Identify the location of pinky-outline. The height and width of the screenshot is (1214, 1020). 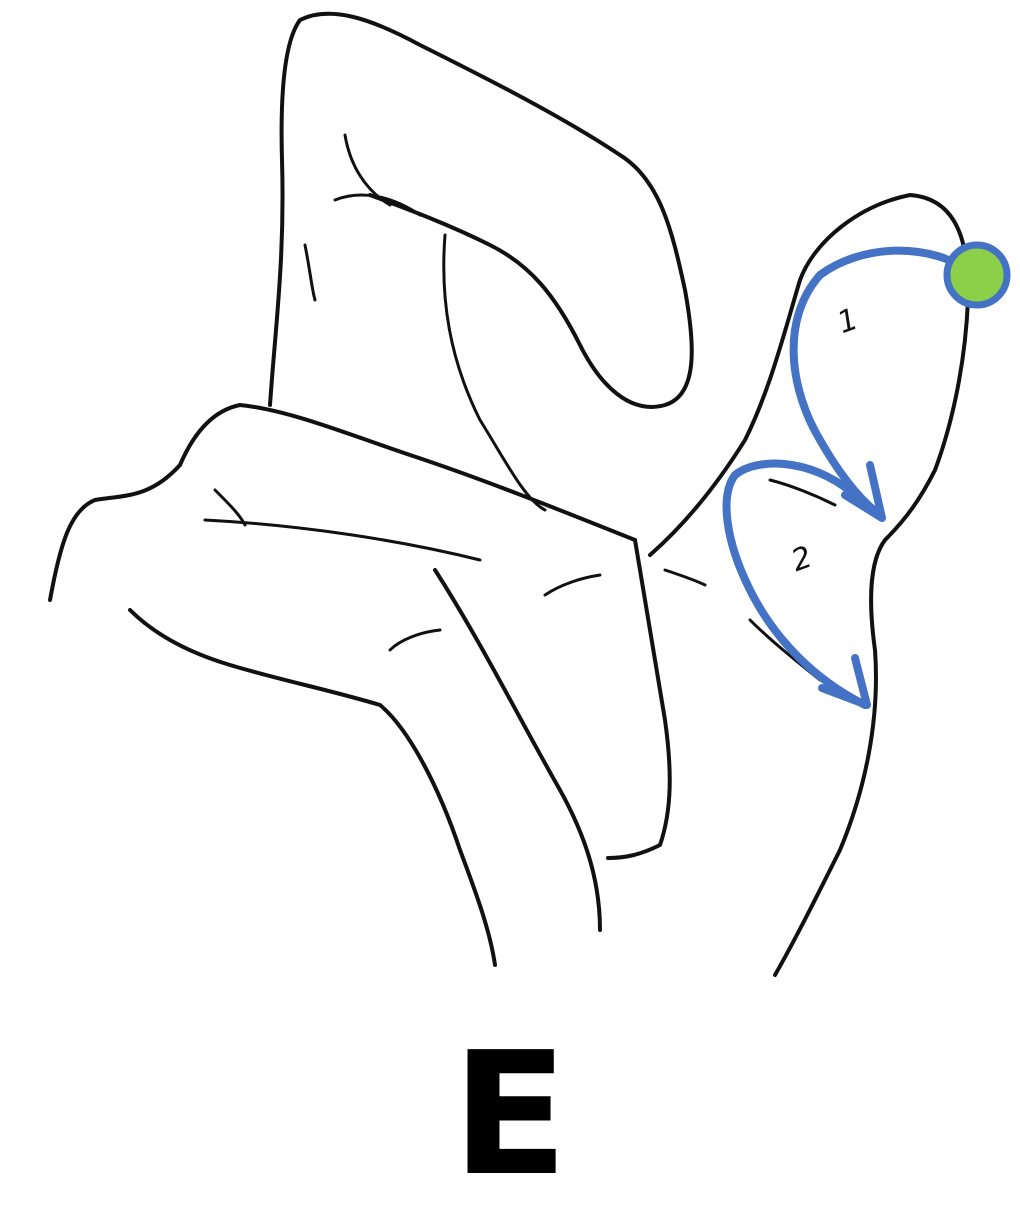
(312, 787).